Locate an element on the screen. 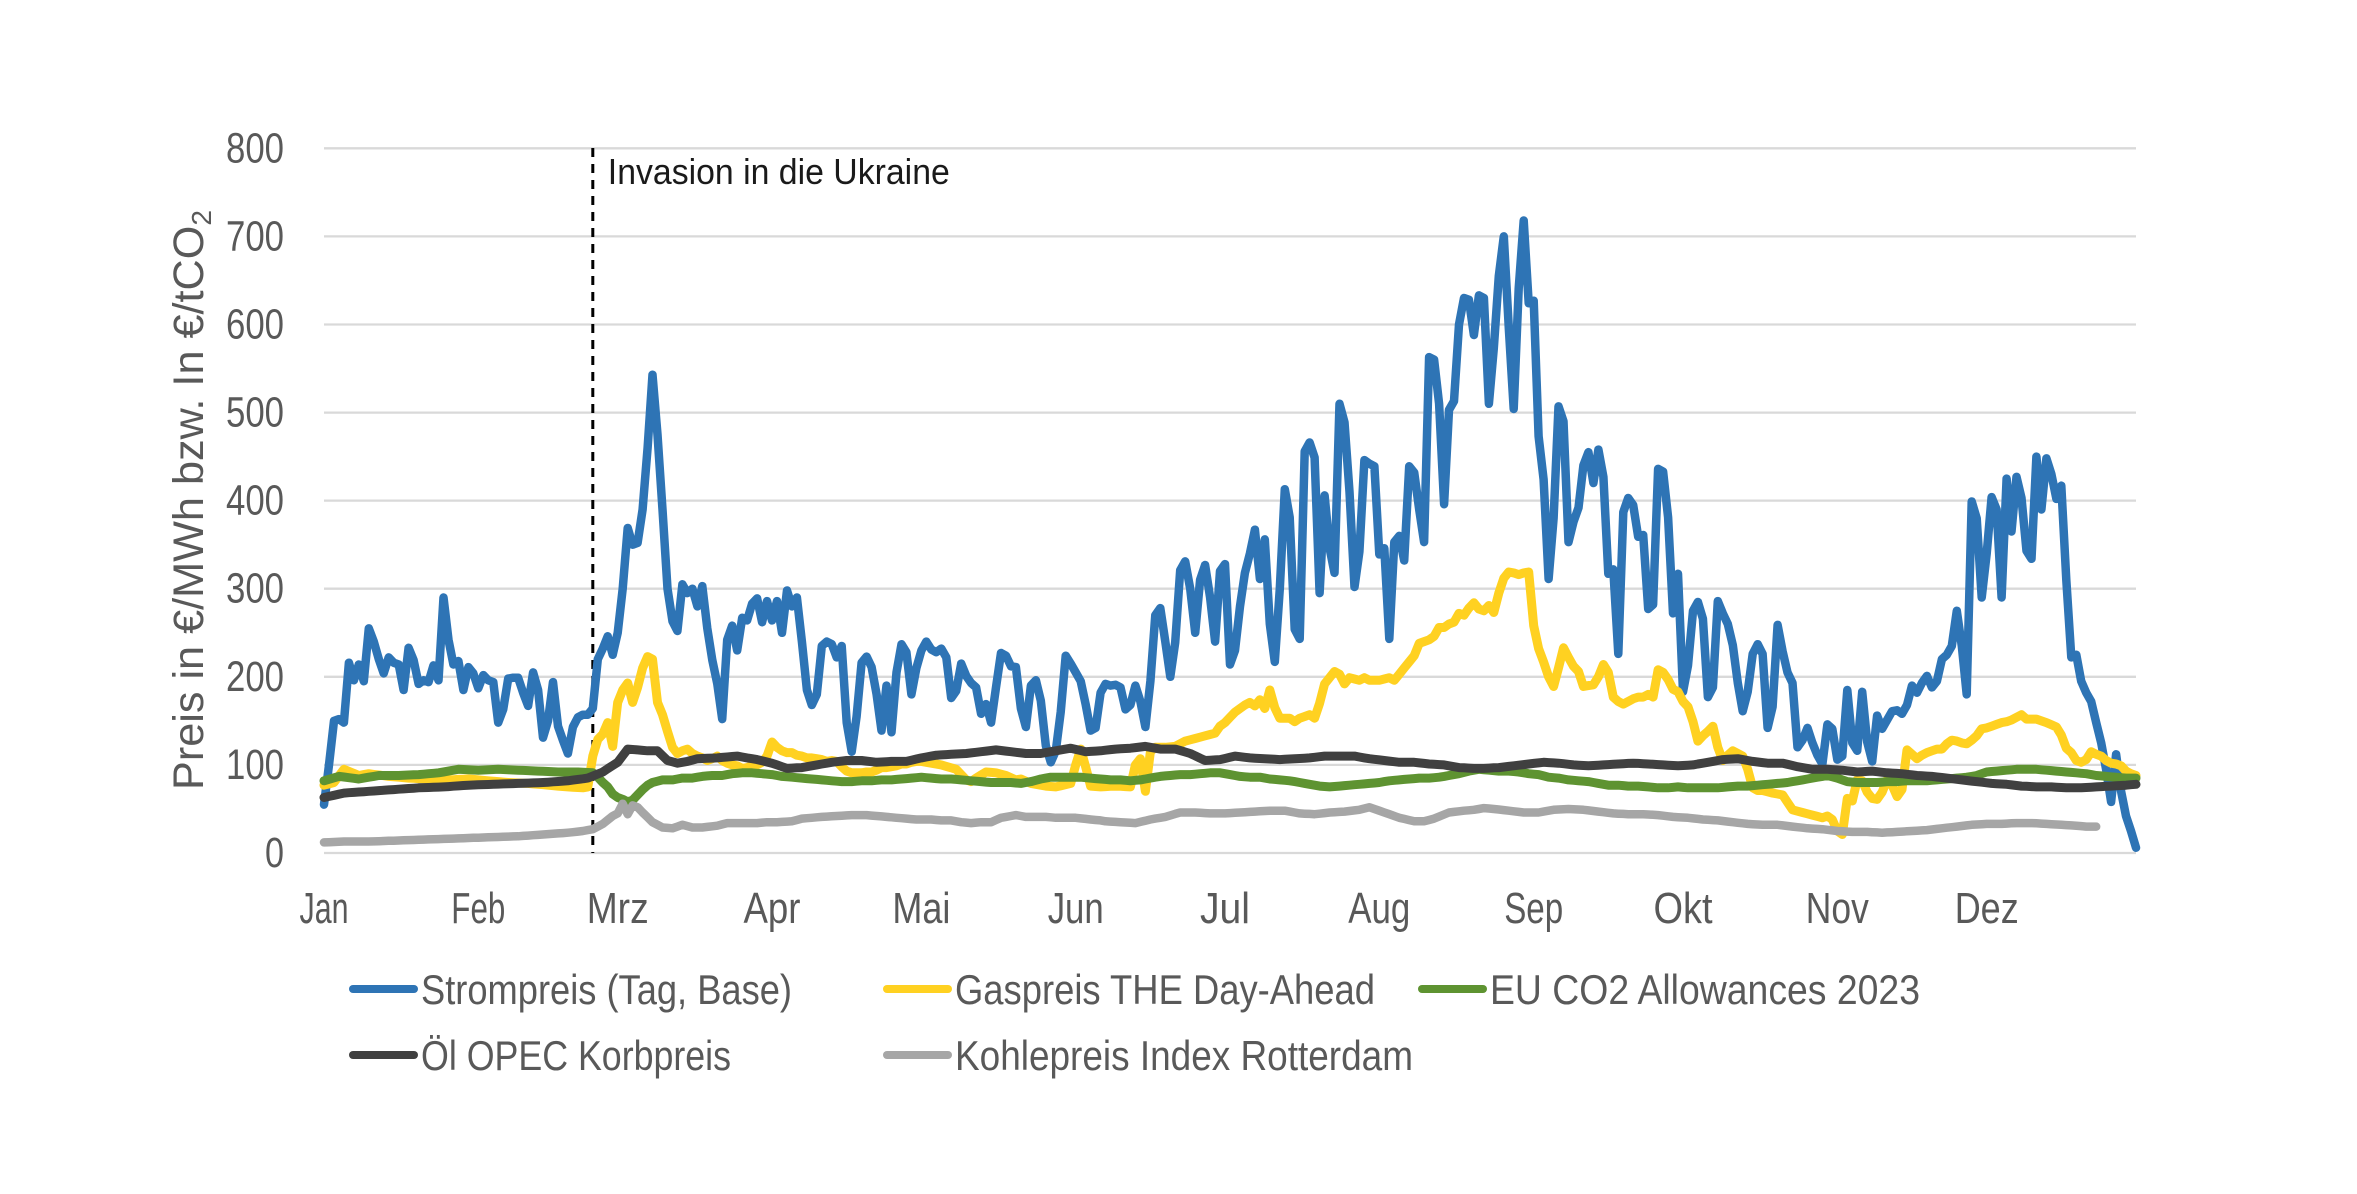 The height and width of the screenshot is (1194, 2357). svg-text: Jan is located at coordinates (324, 908).